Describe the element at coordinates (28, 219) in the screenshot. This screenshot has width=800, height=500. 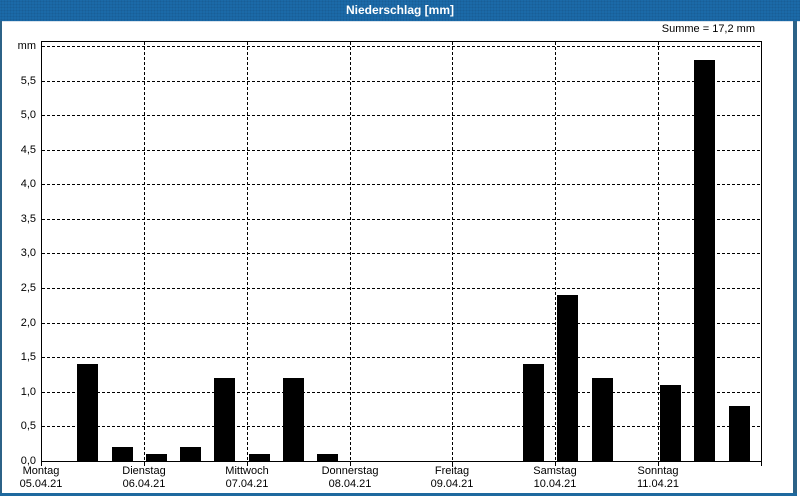
I see `y-axis-tick-label: 3,5` at that location.